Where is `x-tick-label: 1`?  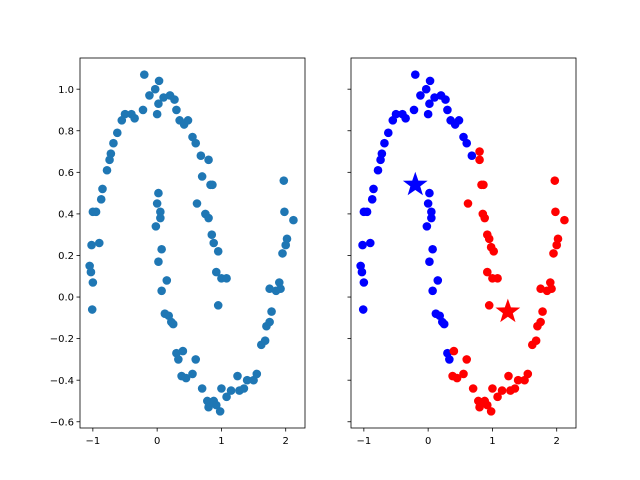
x-tick-label: 1 is located at coordinates (492, 441).